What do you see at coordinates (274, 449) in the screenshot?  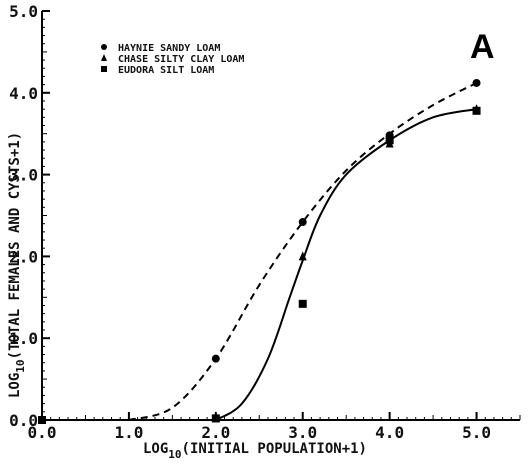 I see `x-axis-label-text: (INITIAL POPULATION+1)` at bounding box center [274, 449].